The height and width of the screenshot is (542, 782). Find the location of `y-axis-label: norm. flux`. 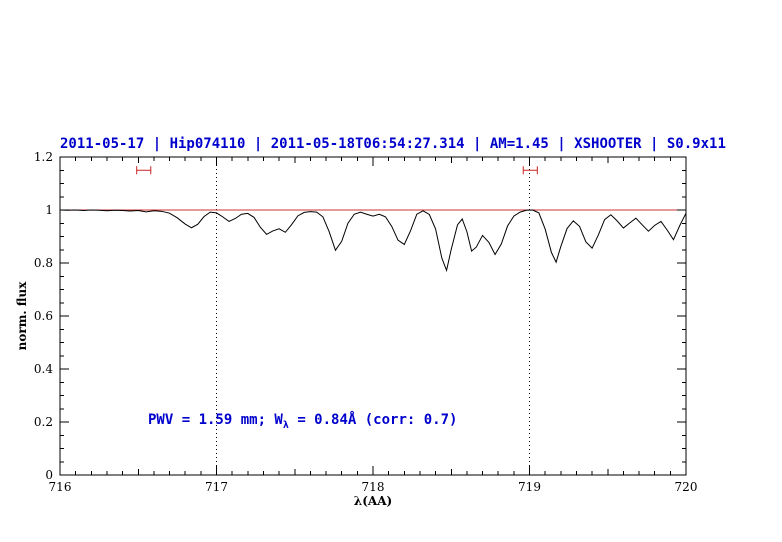

y-axis-label: norm. flux is located at coordinates (22, 316).